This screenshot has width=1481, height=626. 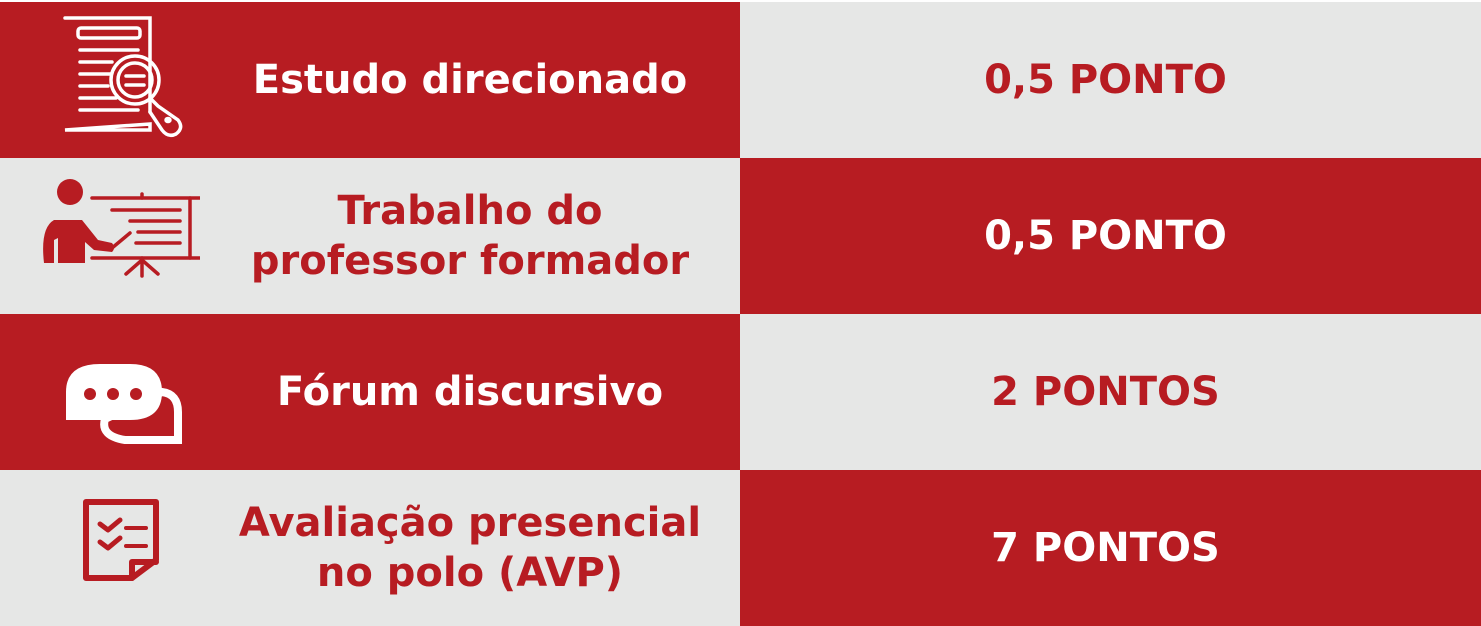 I want to click on activity-cell: Trabalho do professor formador, so click(x=370, y=236).